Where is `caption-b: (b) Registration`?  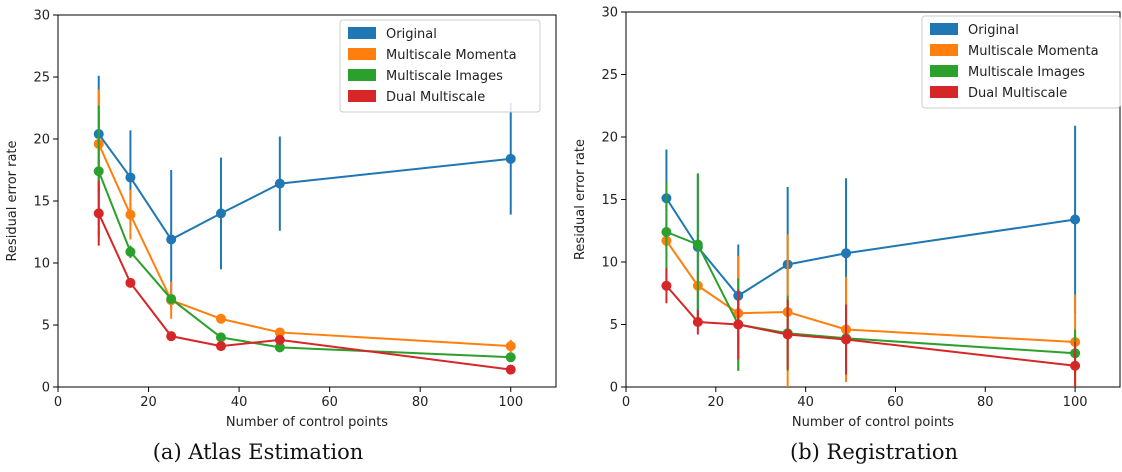 caption-b: (b) Registration is located at coordinates (874, 452).